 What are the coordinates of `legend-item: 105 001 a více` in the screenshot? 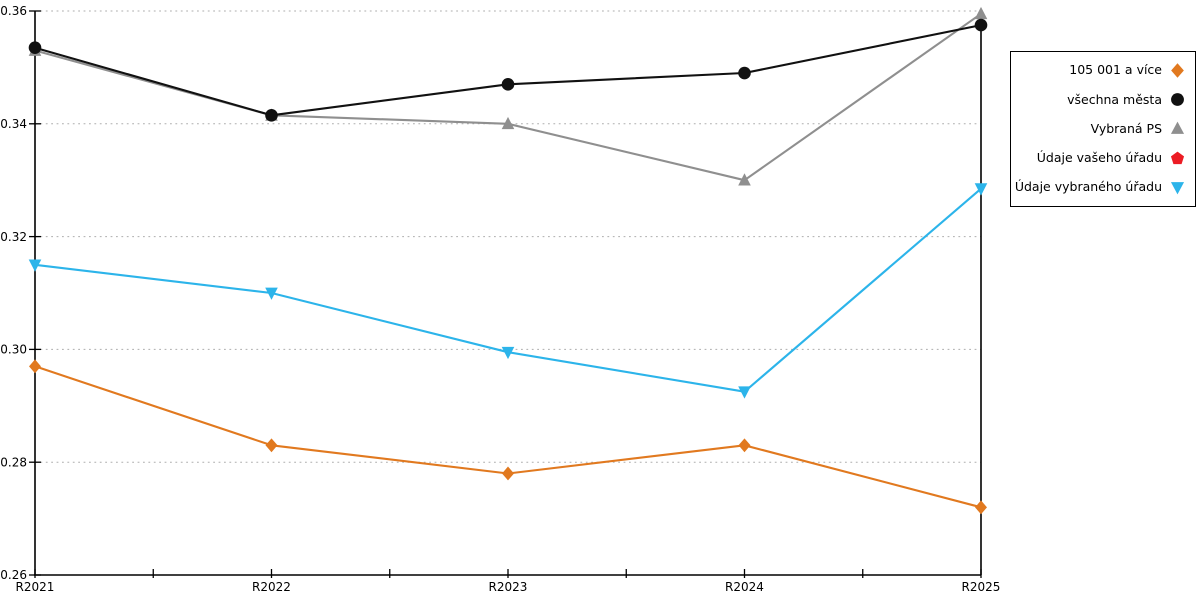 It's located at (1103, 71).